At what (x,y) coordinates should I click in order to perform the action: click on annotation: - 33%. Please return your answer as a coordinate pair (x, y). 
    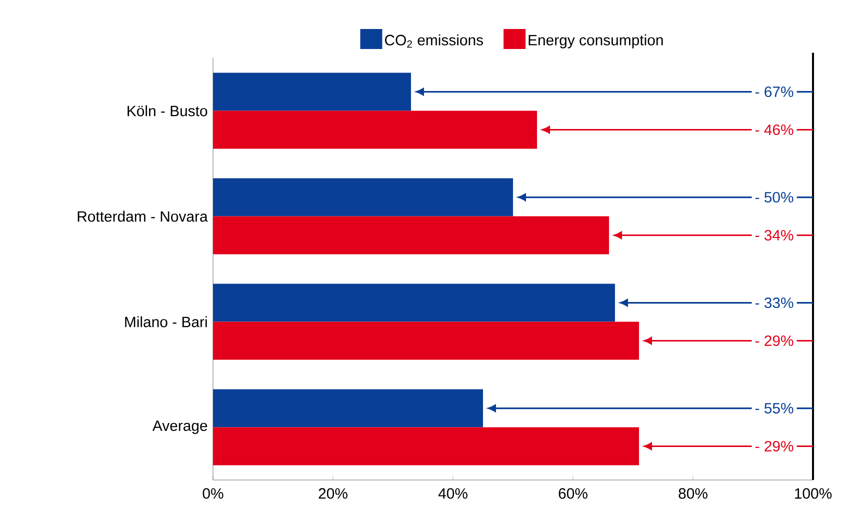
    Looking at the image, I should click on (774, 302).